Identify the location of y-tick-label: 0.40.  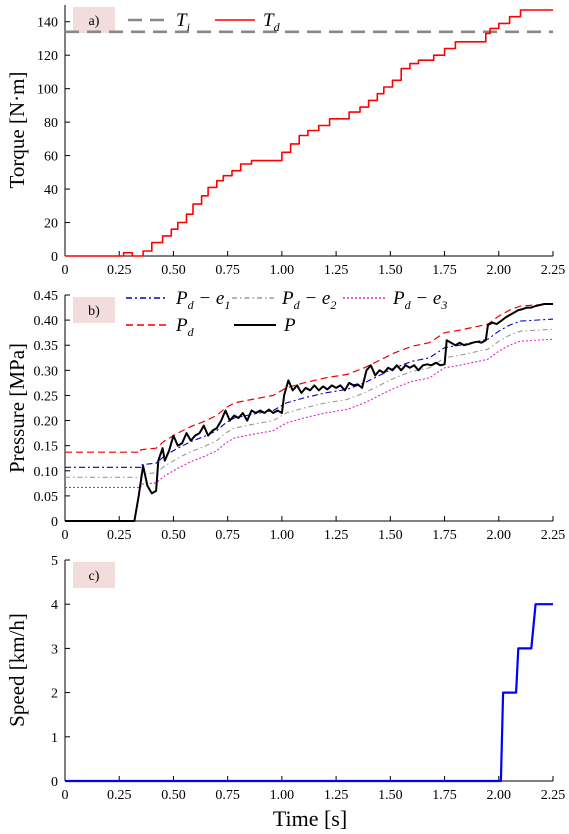
(46, 321).